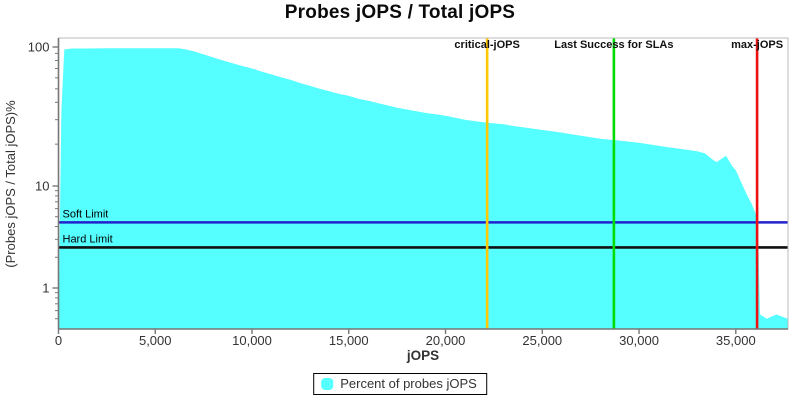  I want to click on soft-limit-label: Soft Limit, so click(86, 214).